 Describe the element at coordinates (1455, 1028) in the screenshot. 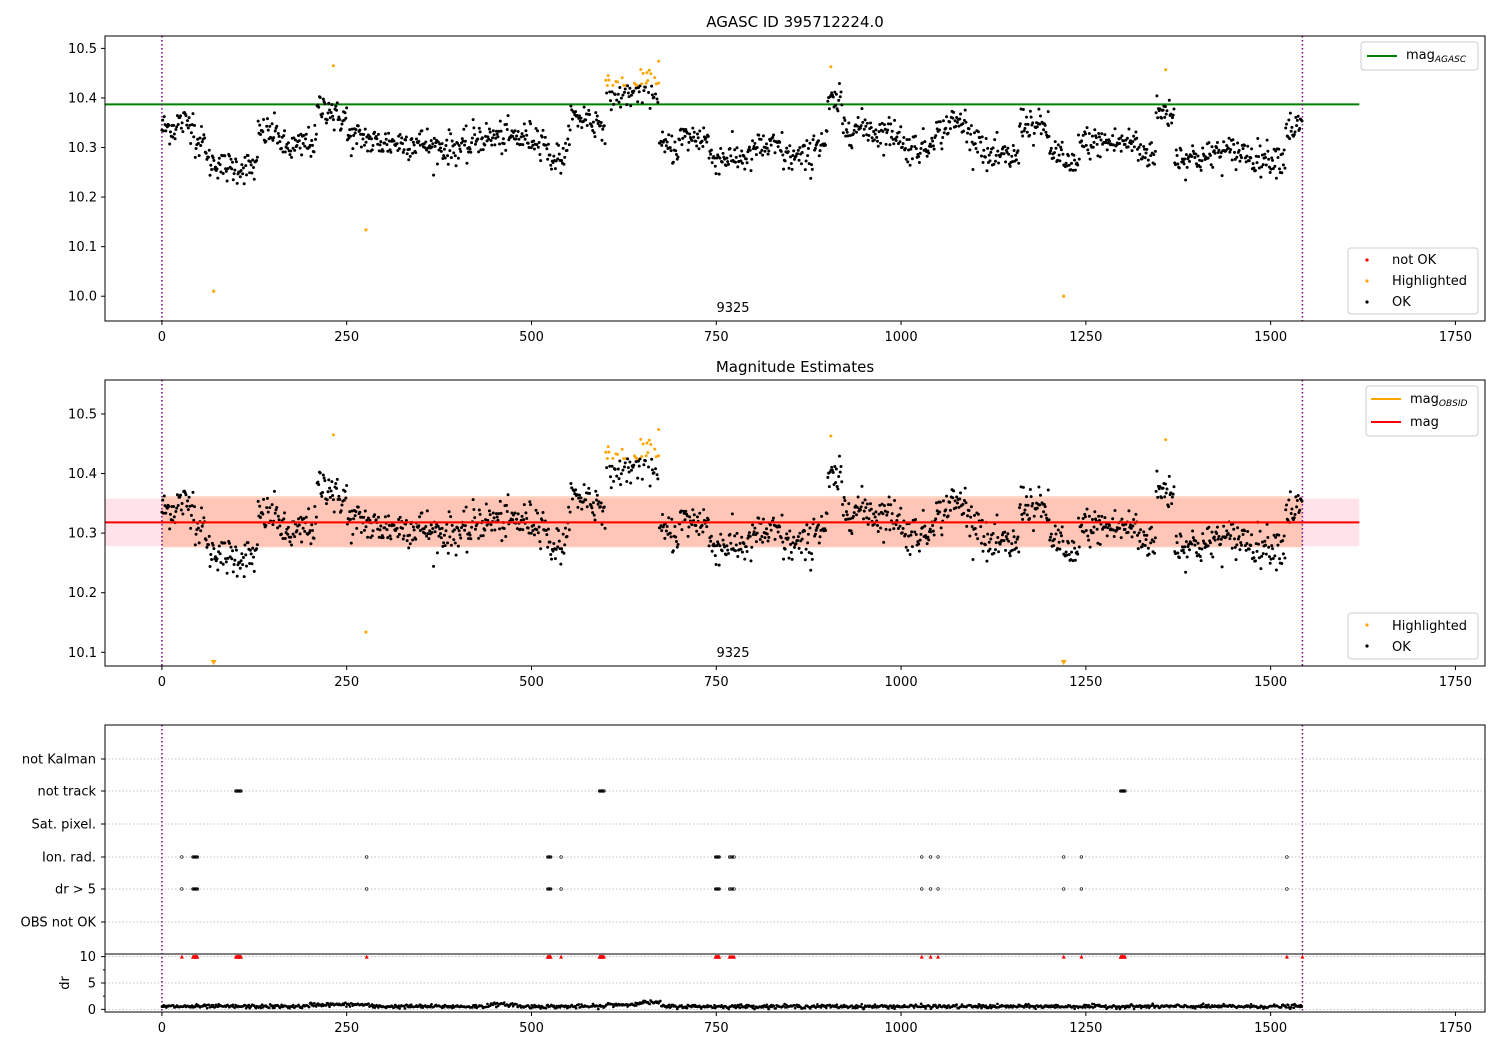

I see `x-tick-label: 1750` at that location.